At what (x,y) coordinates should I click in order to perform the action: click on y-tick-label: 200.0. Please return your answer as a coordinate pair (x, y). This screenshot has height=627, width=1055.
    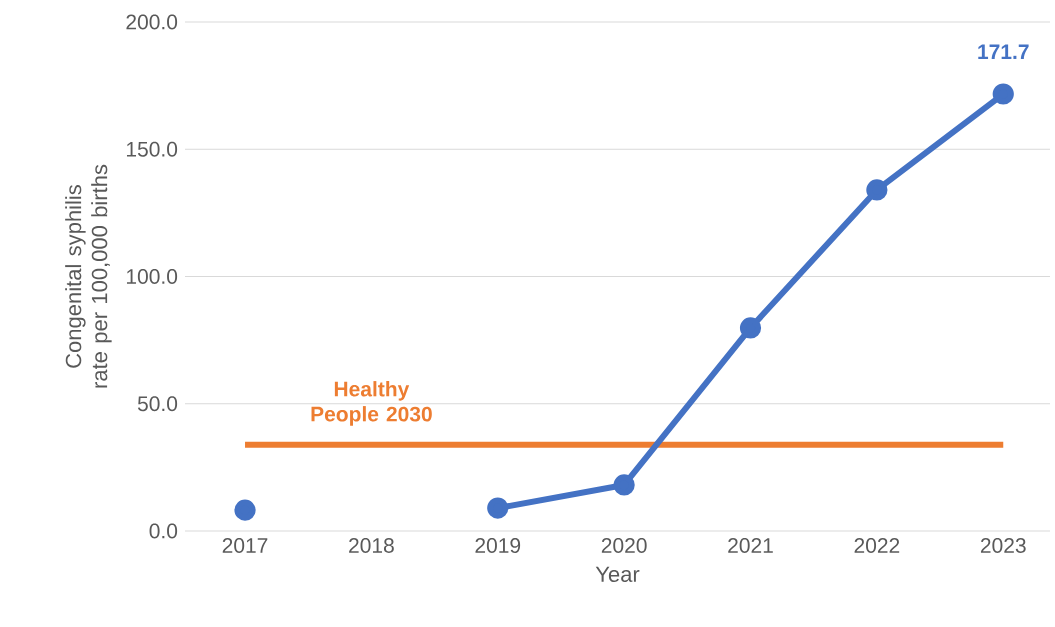
    Looking at the image, I should click on (152, 22).